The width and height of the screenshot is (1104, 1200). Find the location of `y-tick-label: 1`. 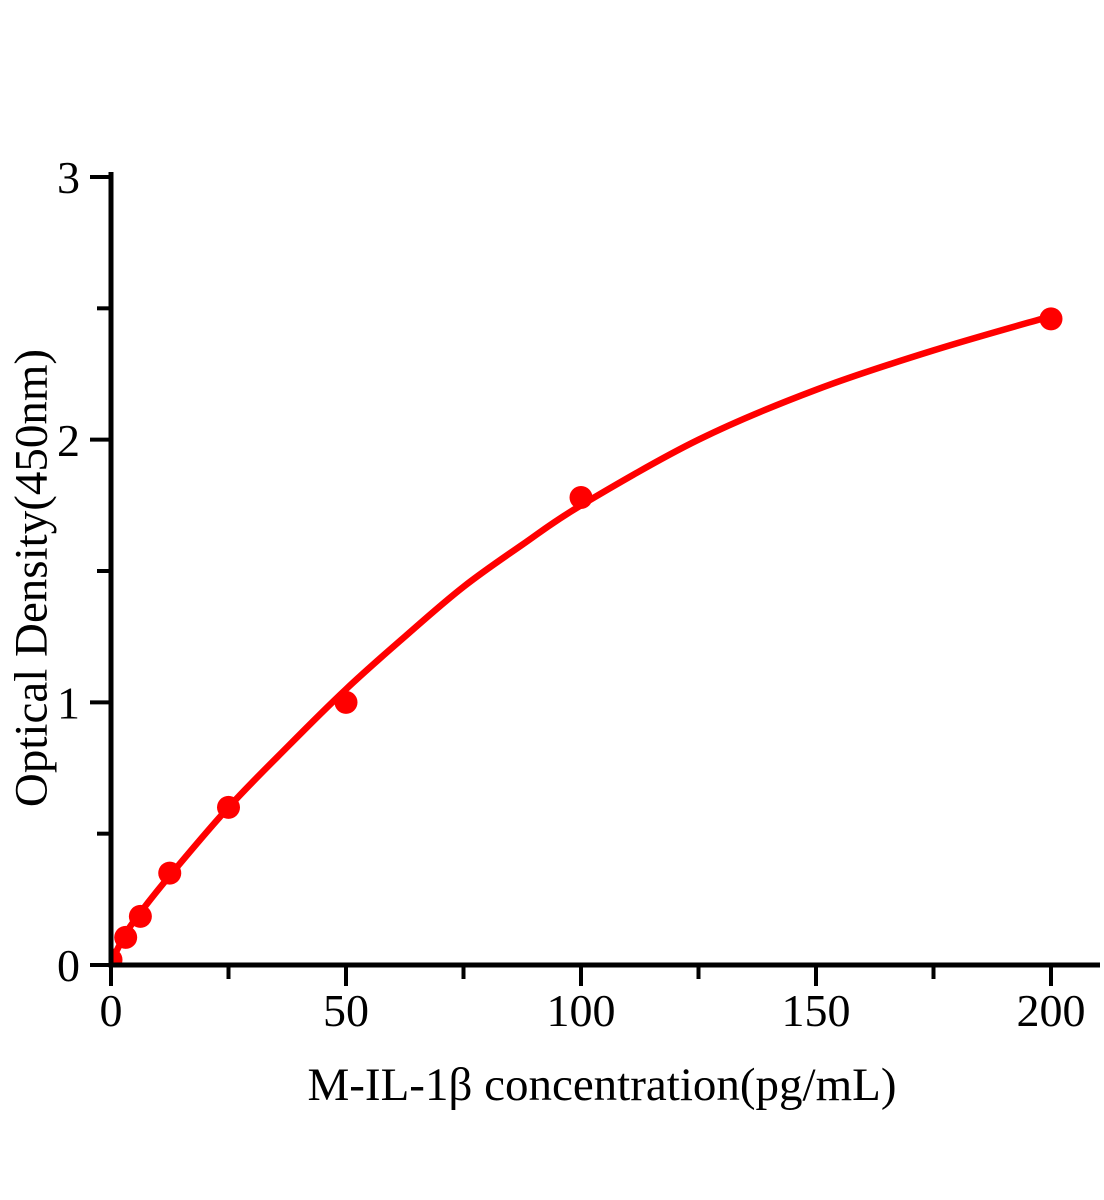

y-tick-label: 1 is located at coordinates (68, 702).